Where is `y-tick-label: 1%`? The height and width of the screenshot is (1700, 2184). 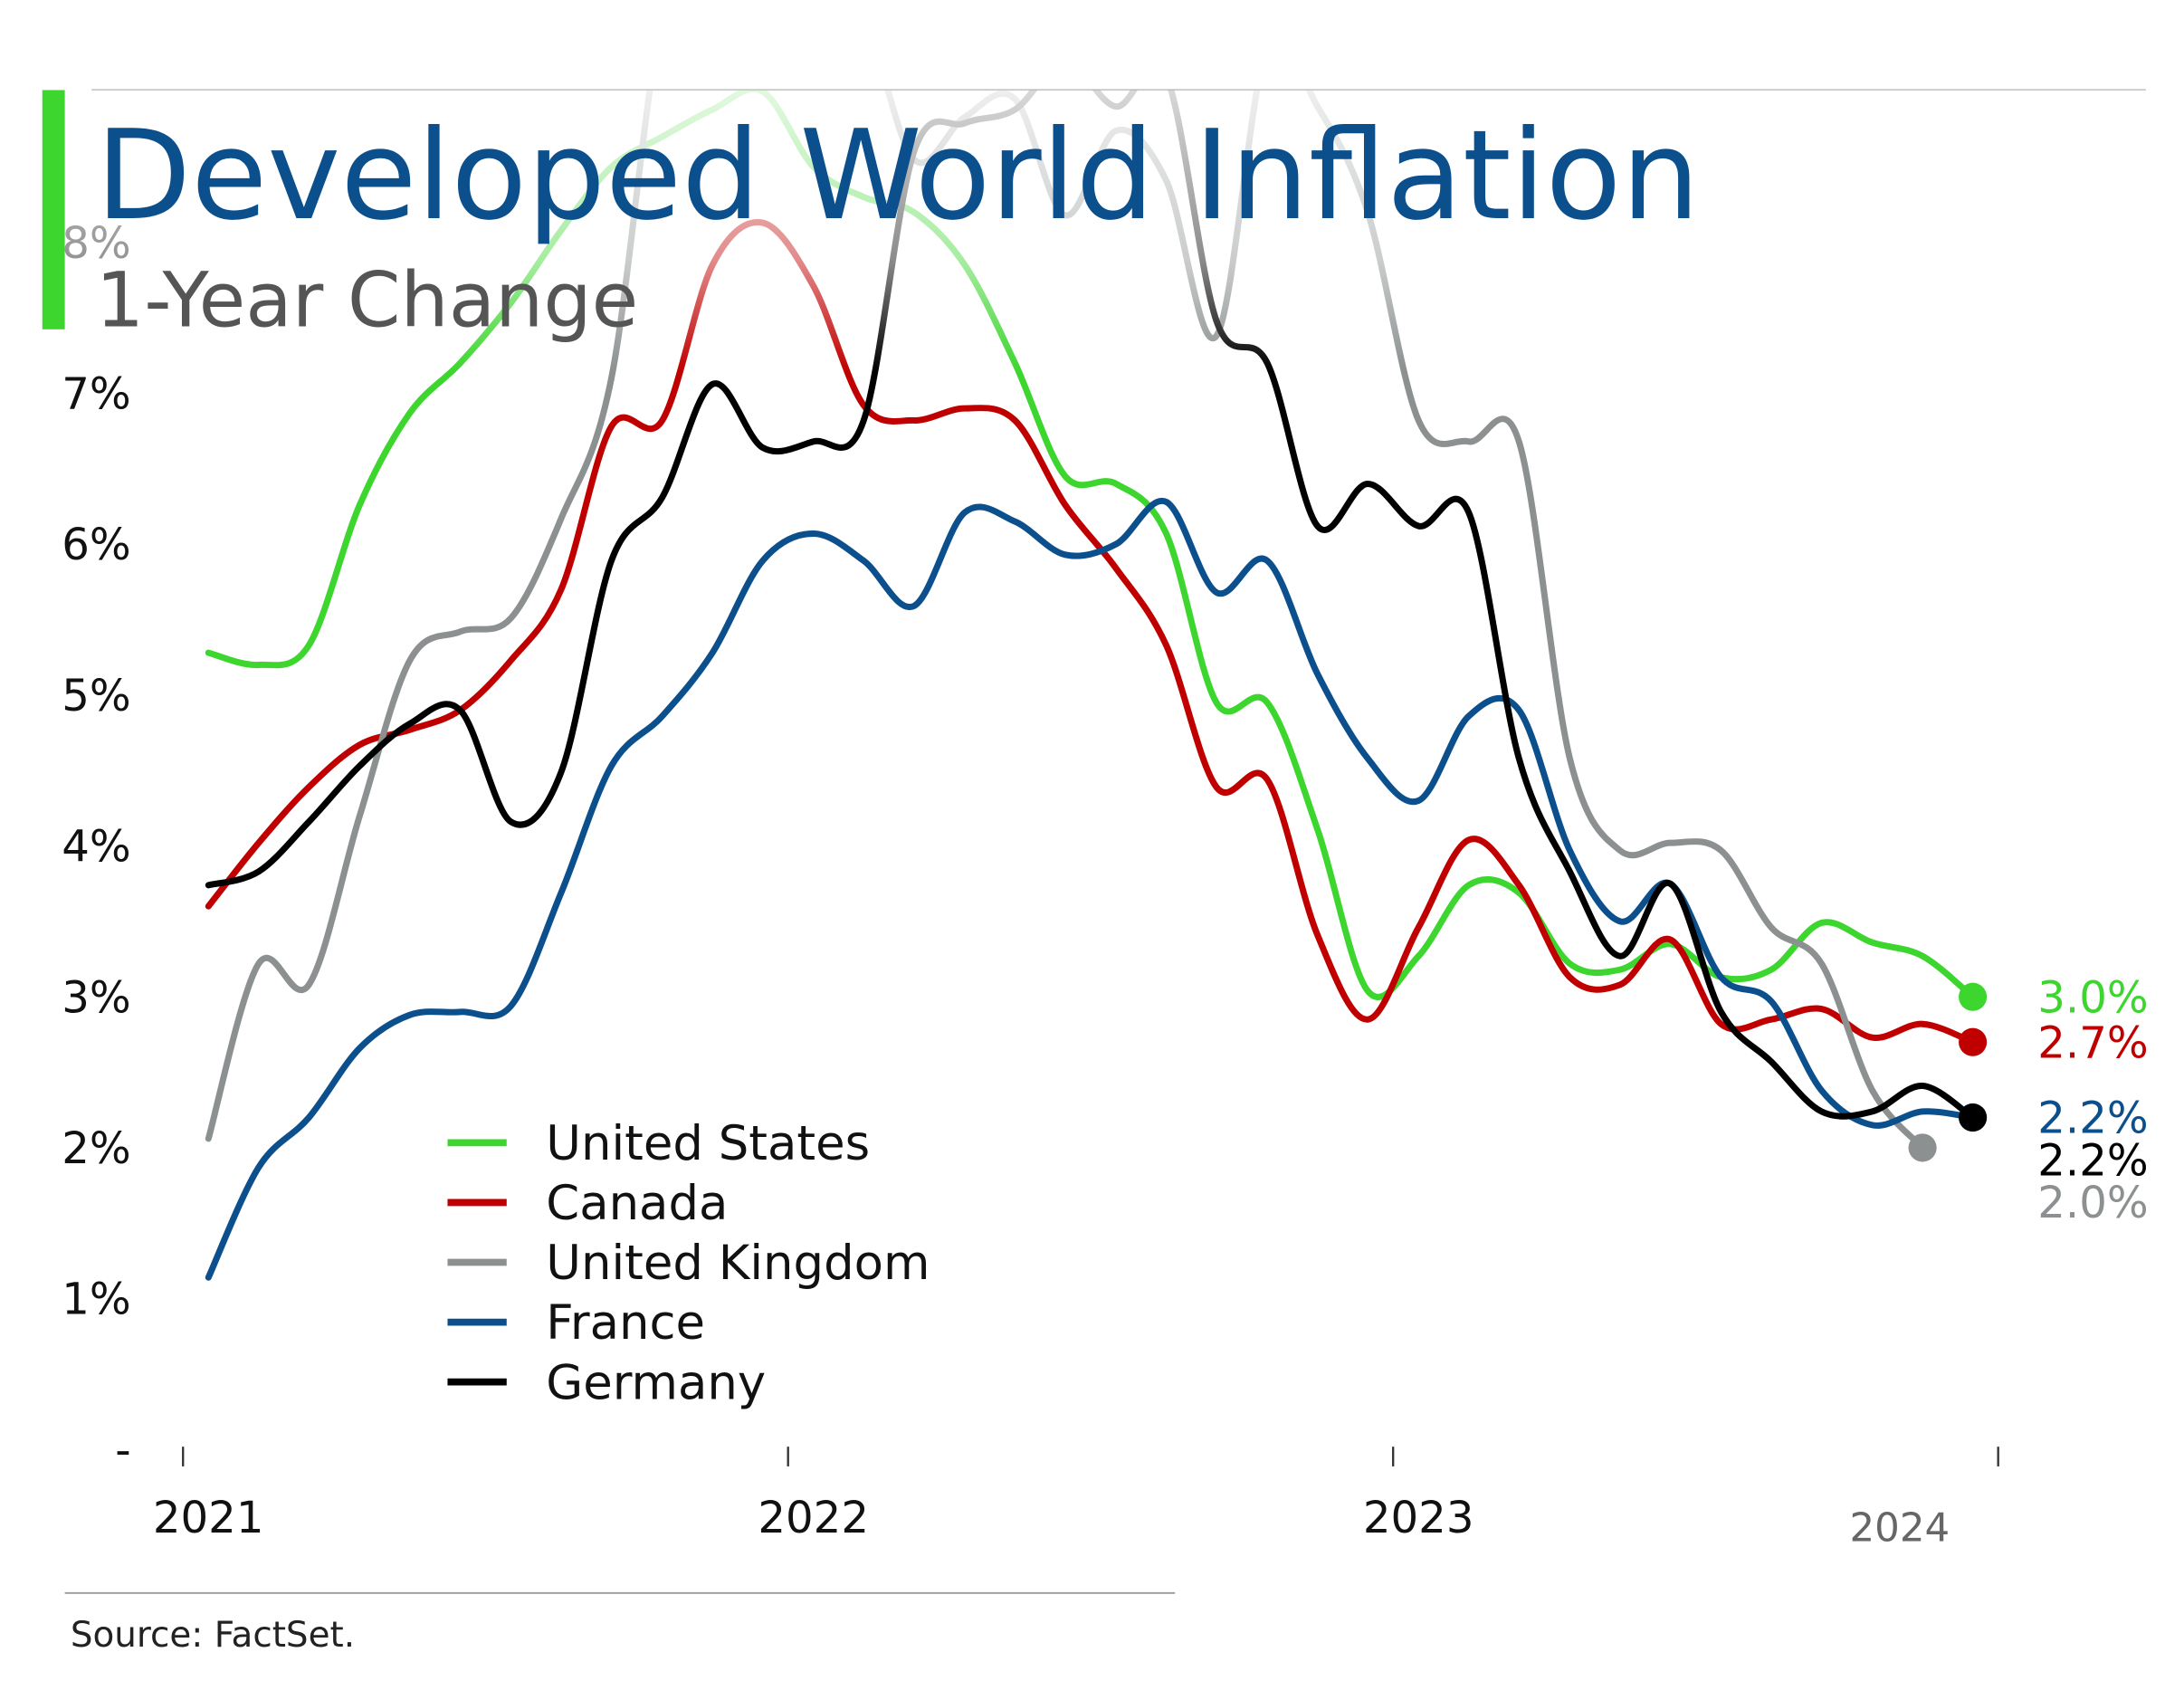
y-tick-label: 1% is located at coordinates (96, 1300).